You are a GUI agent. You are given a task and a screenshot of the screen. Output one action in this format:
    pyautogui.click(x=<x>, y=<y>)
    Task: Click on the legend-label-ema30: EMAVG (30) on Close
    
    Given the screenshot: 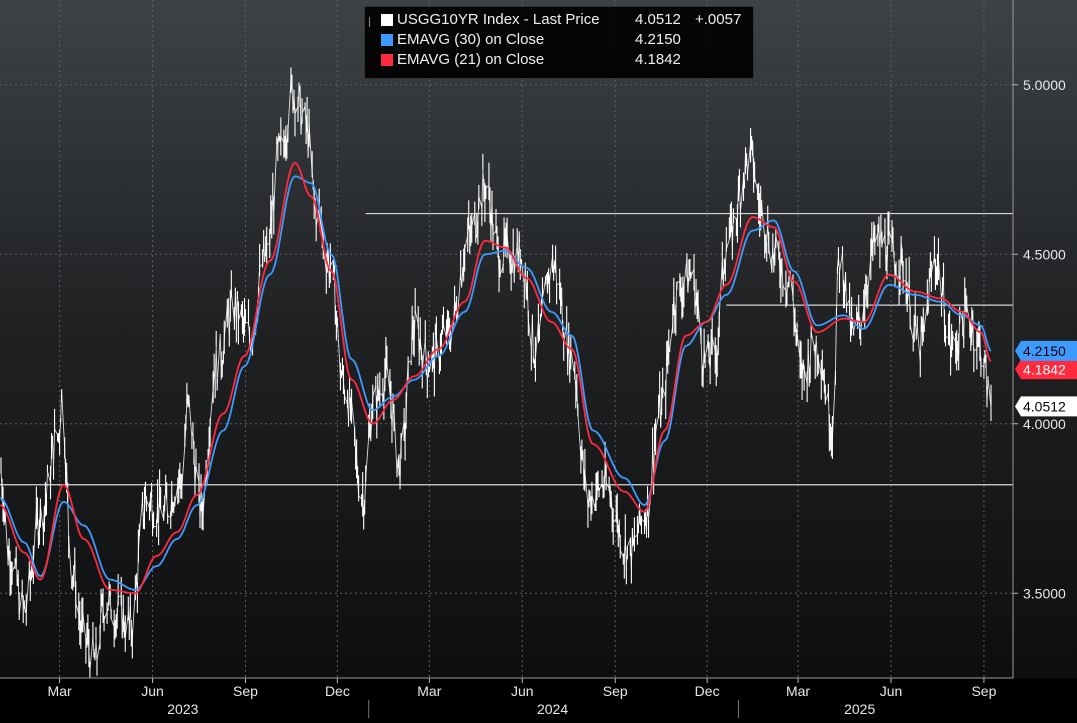 What is the action you would take?
    pyautogui.click(x=471, y=39)
    